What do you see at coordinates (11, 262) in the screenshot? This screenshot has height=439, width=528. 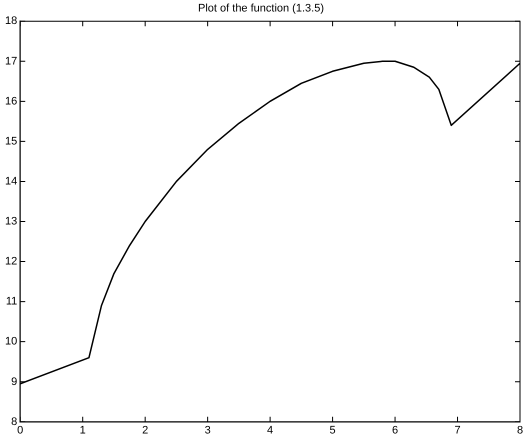 I see `y-tick-label: 12` at bounding box center [11, 262].